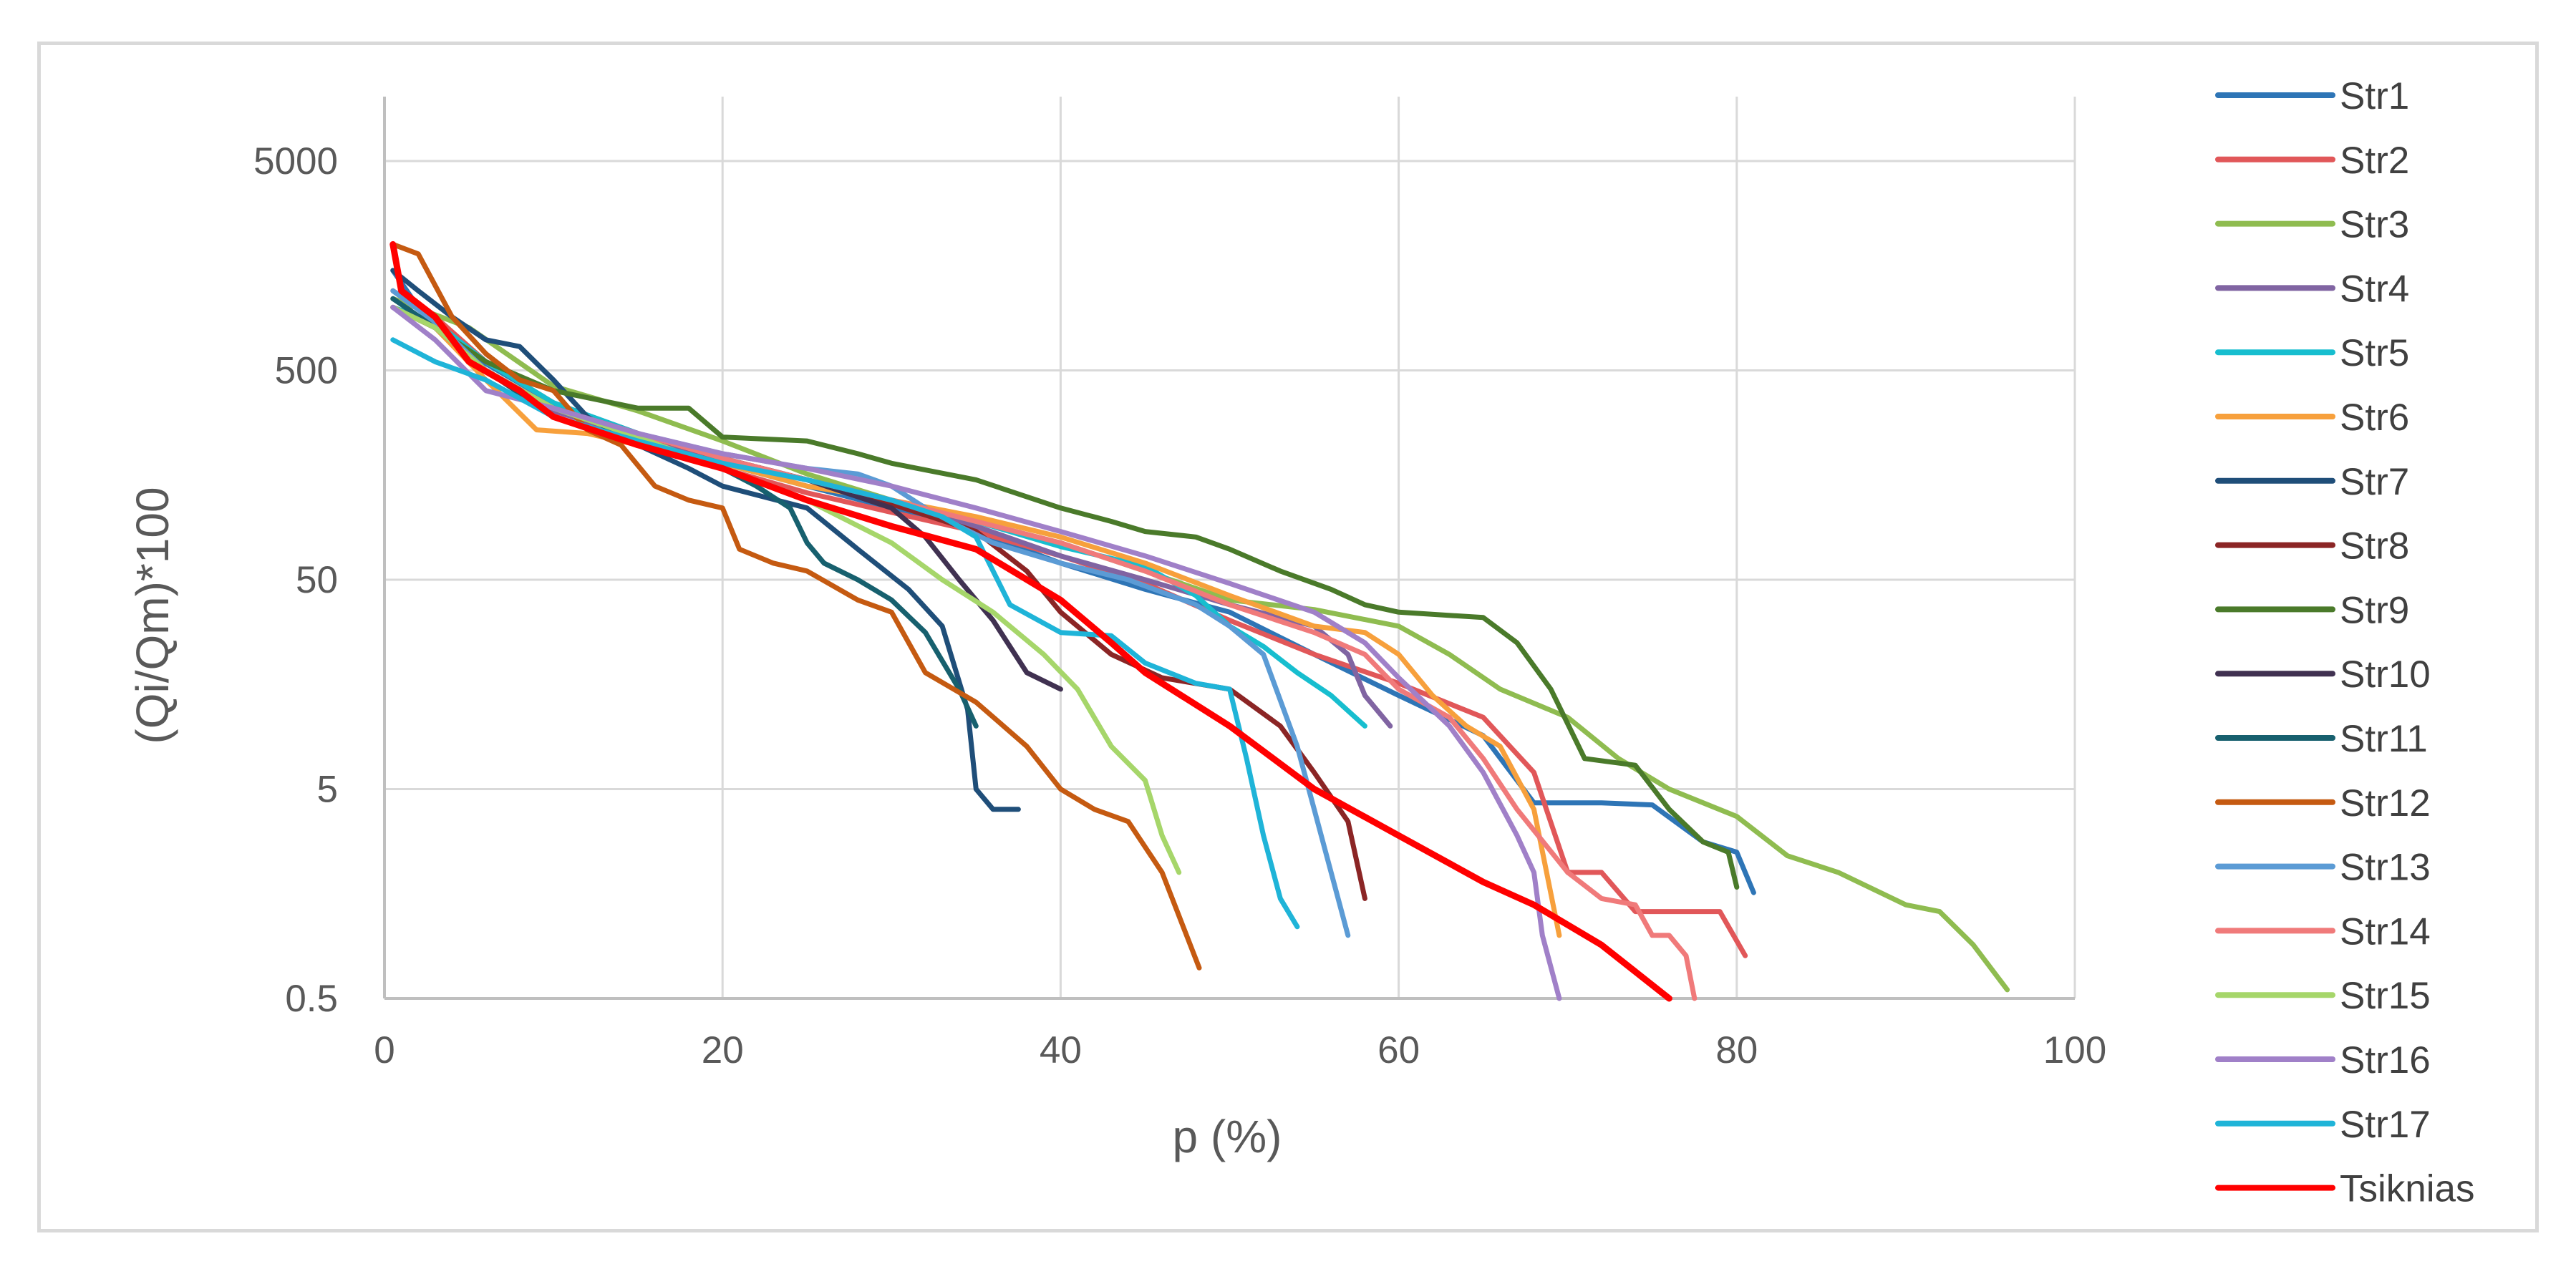 The image size is (2576, 1279). What do you see at coordinates (317, 580) in the screenshot?
I see `y-tick-label: 50` at bounding box center [317, 580].